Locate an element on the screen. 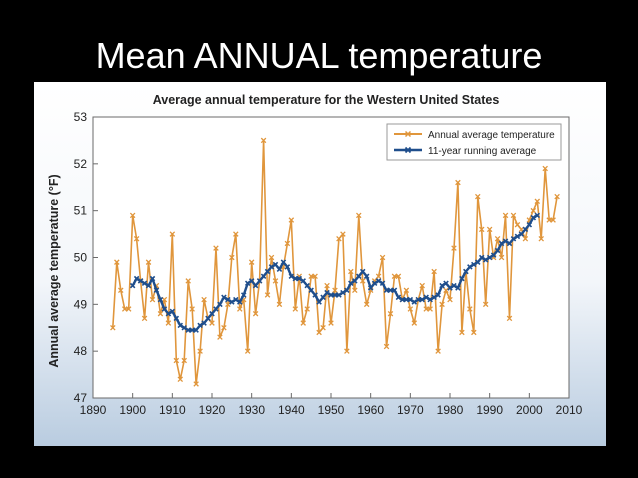 This screenshot has height=478, width=638. y-tick-label: 47 is located at coordinates (81, 398).